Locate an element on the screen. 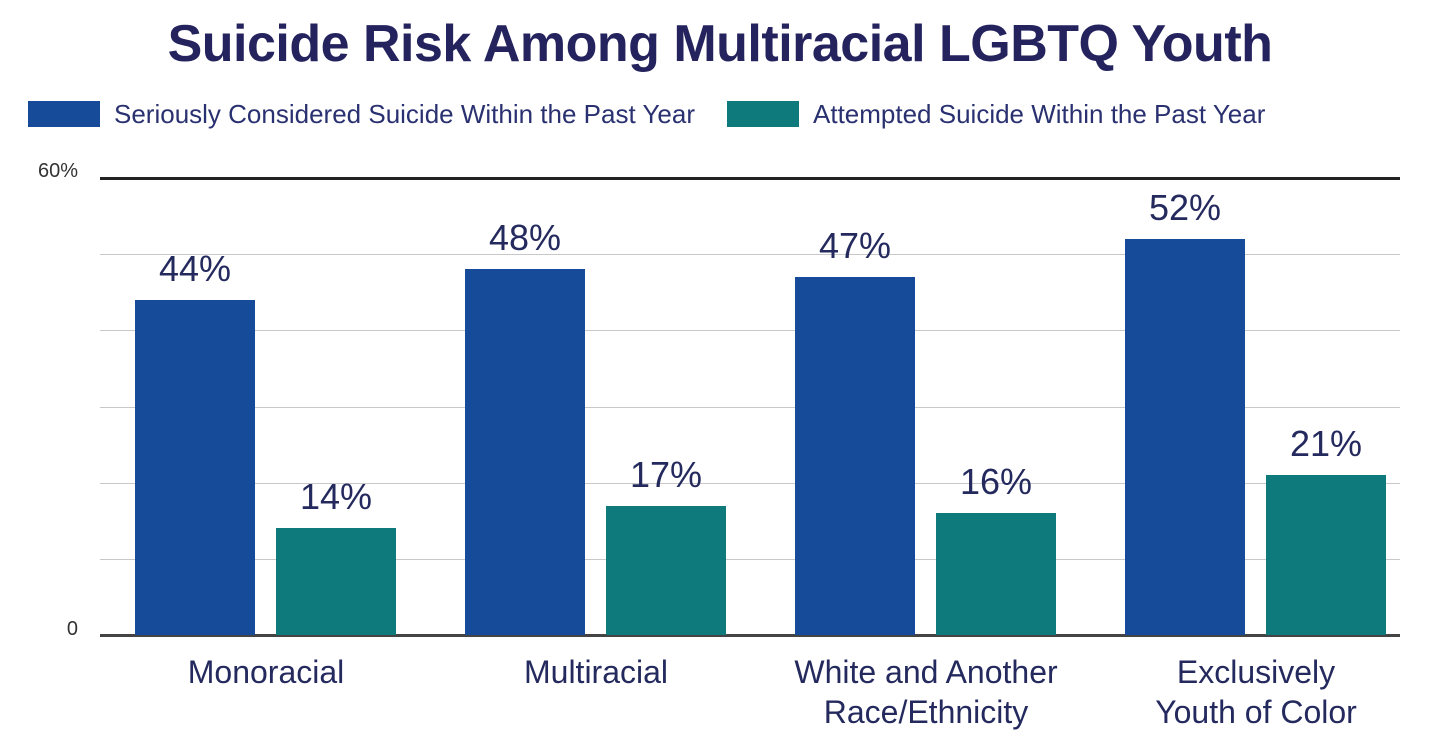 This screenshot has height=749, width=1440. x-axis-line is located at coordinates (750, 635).